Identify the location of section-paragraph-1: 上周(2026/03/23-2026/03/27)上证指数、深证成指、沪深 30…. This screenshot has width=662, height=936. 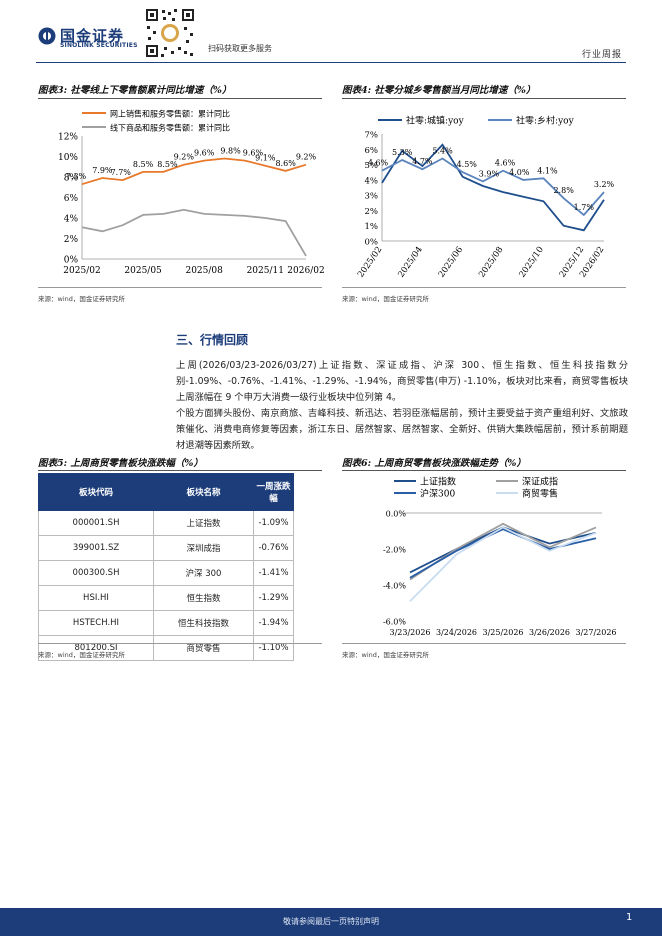
(402, 381).